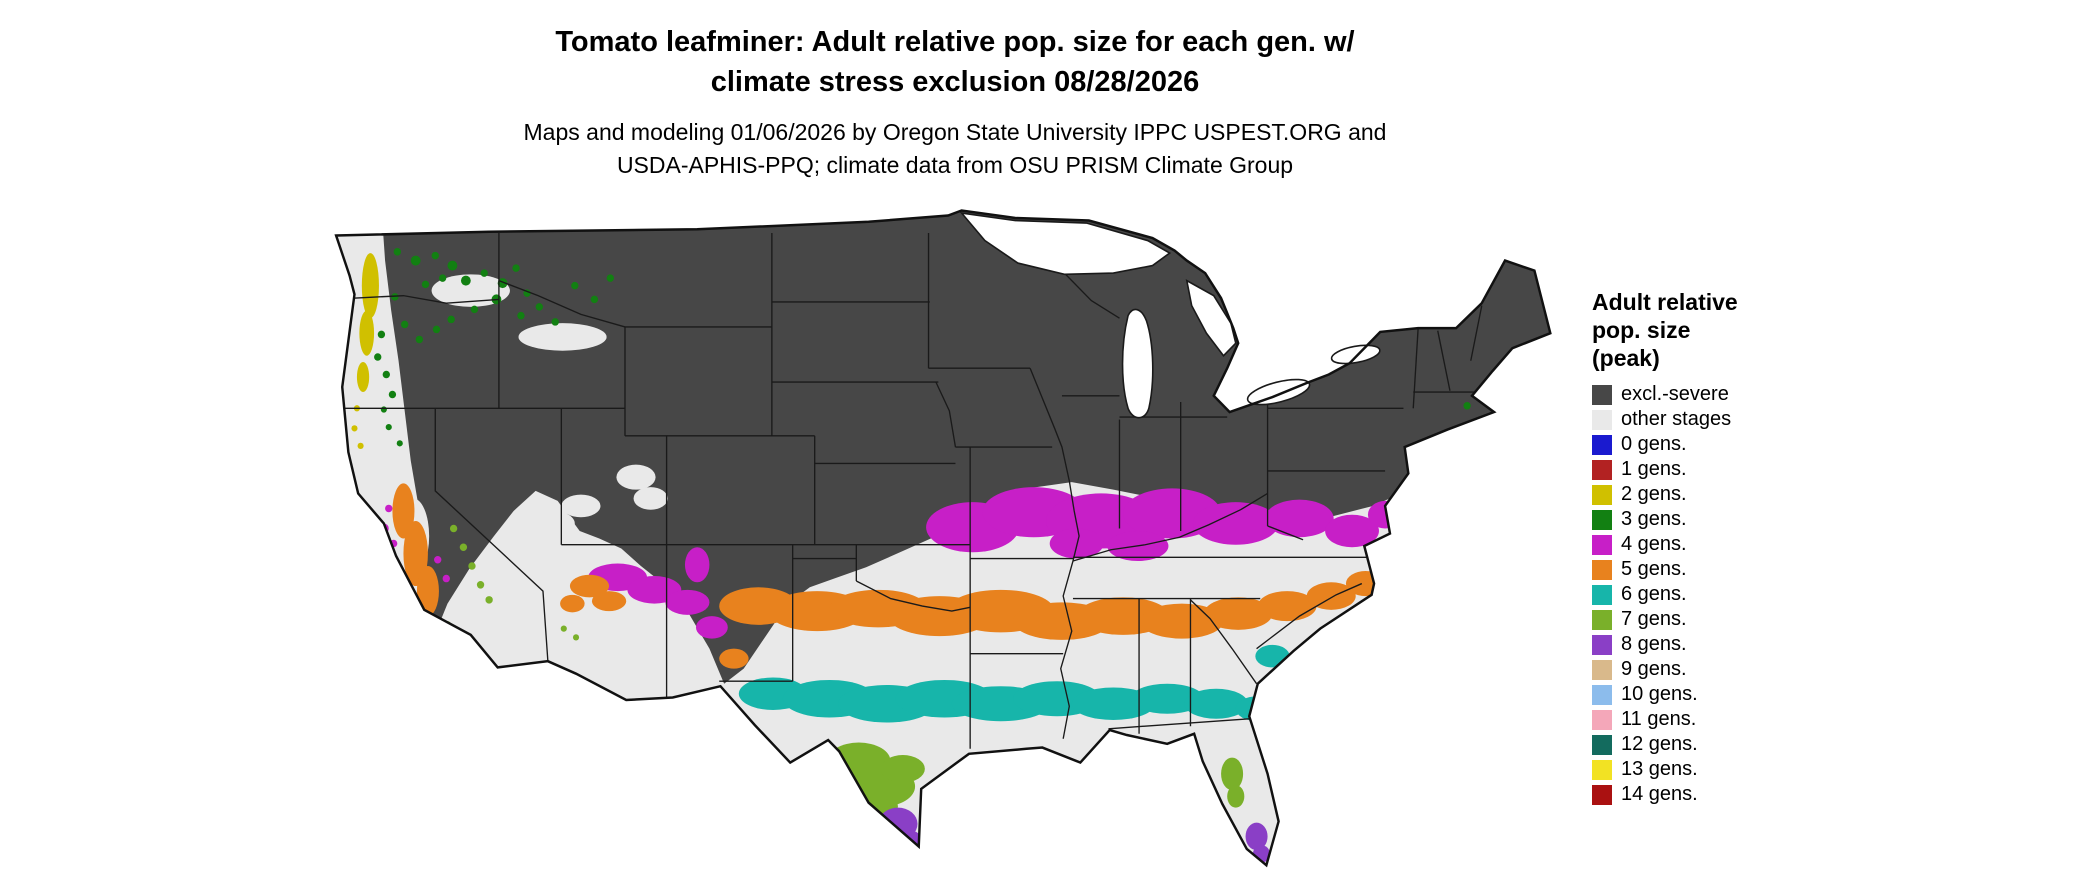  What do you see at coordinates (1170, 315) in the screenshot?
I see `great-lakes` at bounding box center [1170, 315].